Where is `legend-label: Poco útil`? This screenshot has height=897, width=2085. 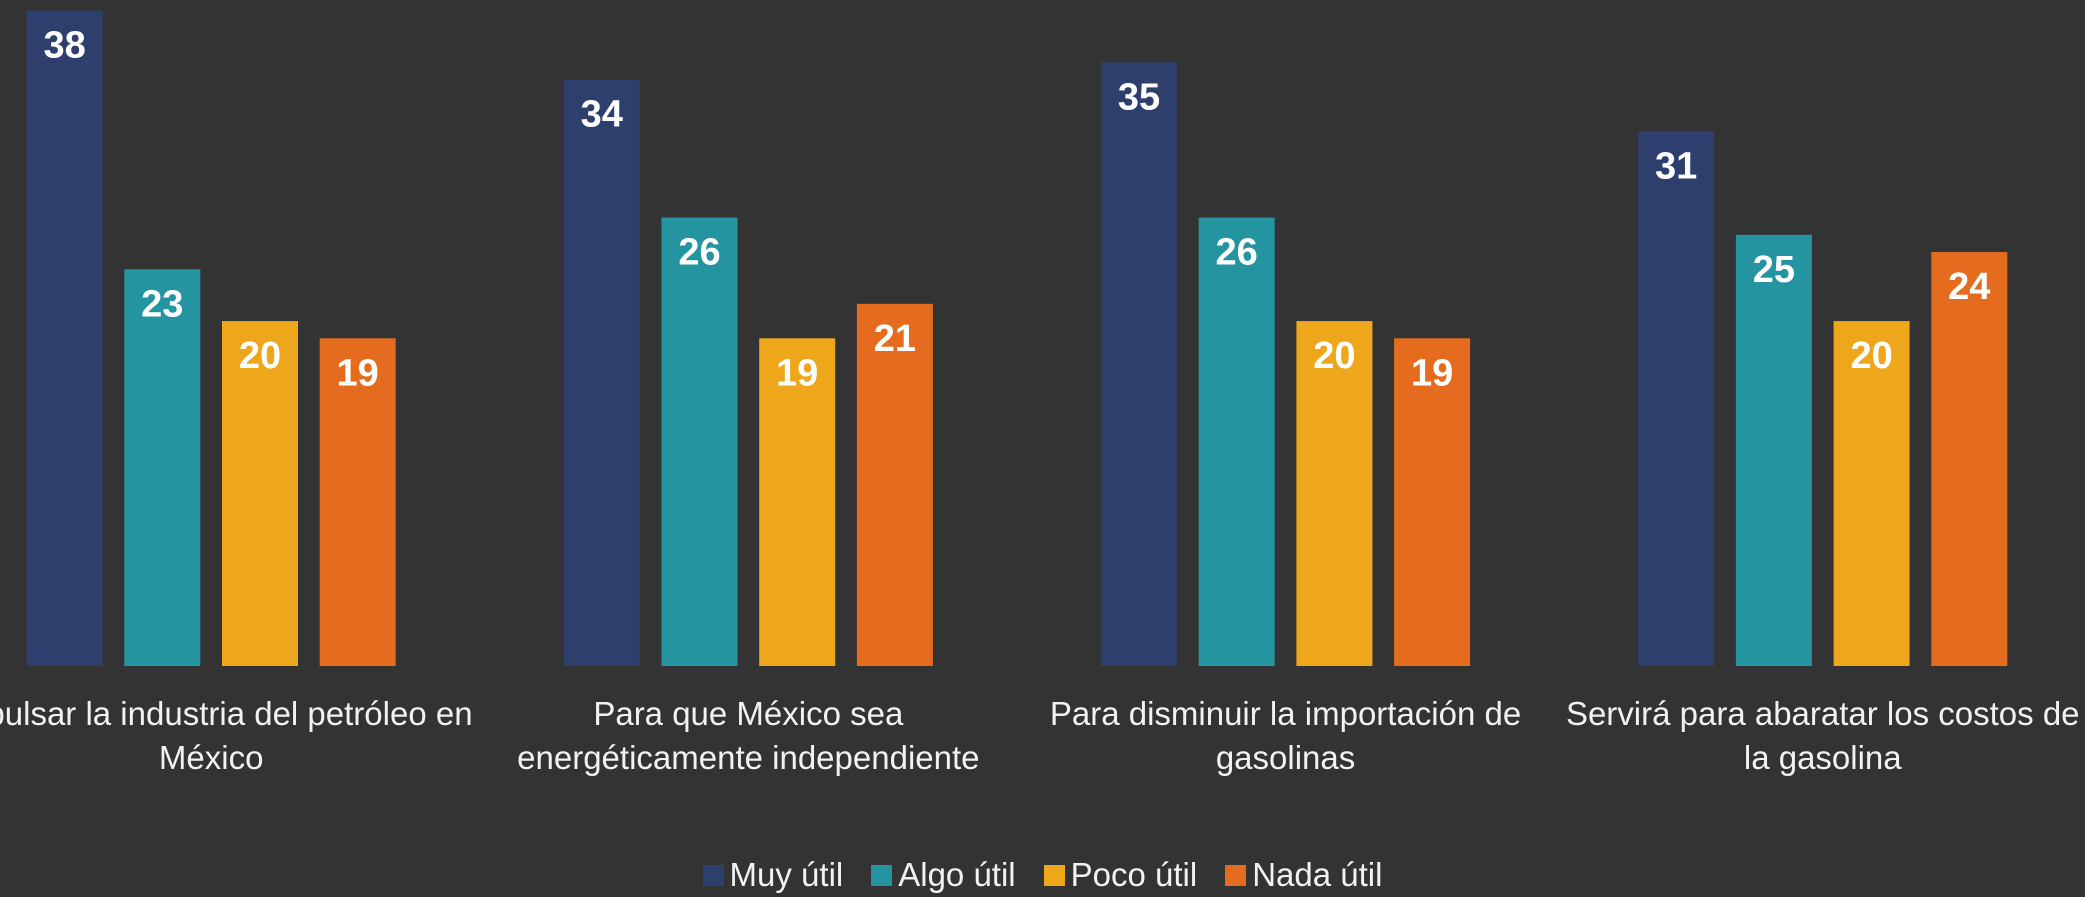
legend-label: Poco útil is located at coordinates (1134, 874).